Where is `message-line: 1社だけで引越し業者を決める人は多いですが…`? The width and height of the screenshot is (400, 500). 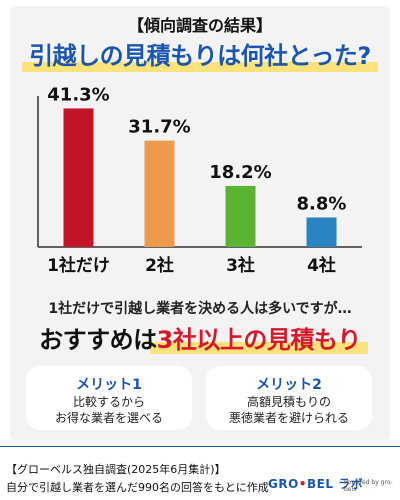 message-line: 1社だけで引越し業者を決める人は多いですが… is located at coordinates (200, 309).